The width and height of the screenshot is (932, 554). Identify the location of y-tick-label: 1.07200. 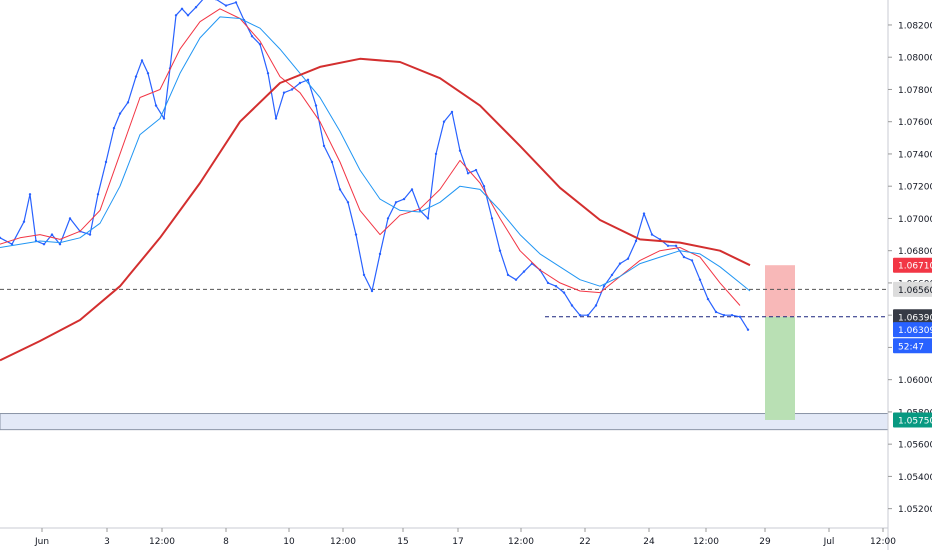
(915, 188).